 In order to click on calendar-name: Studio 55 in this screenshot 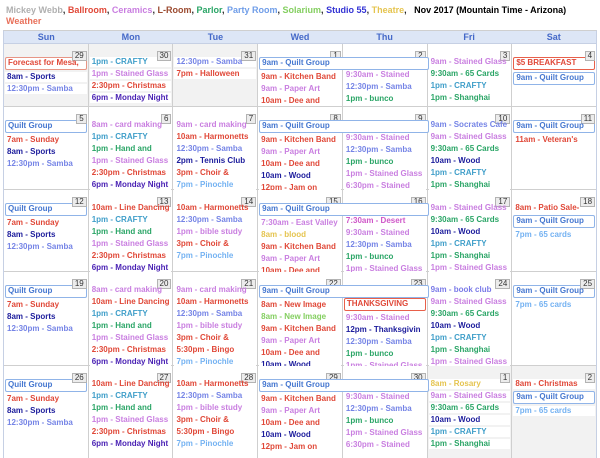, I will do `click(346, 10)`.